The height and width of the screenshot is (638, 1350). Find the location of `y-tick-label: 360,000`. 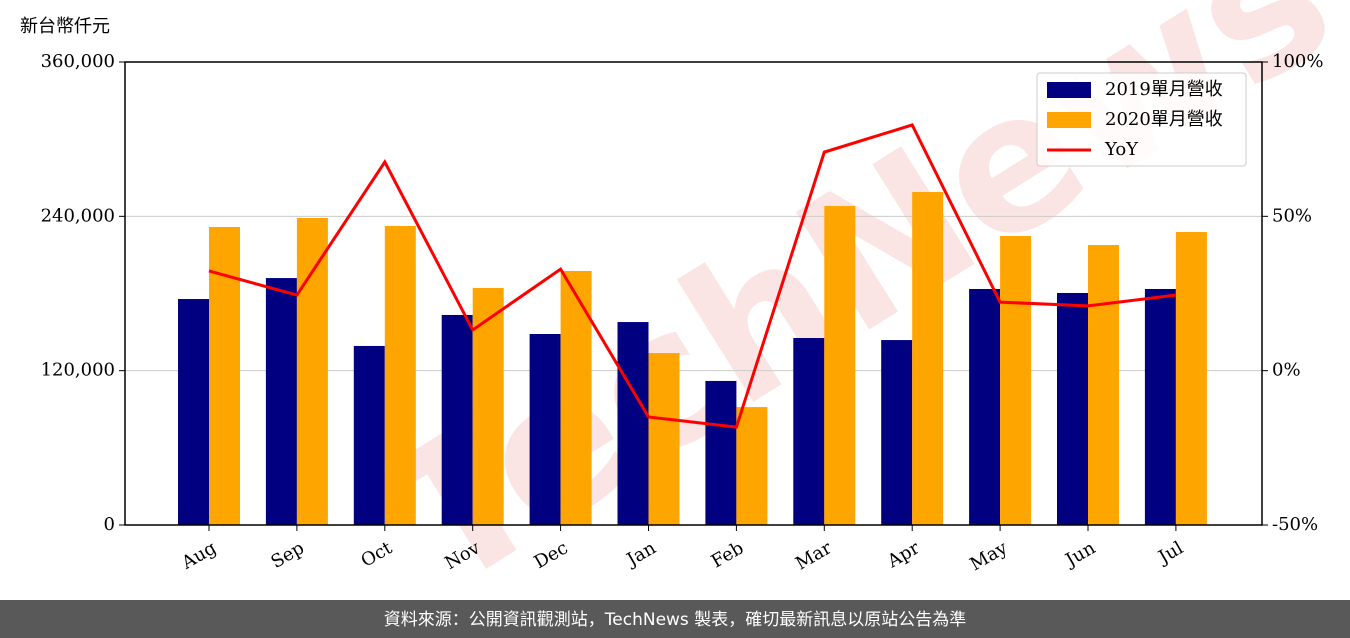

y-tick-label: 360,000 is located at coordinates (78, 61).